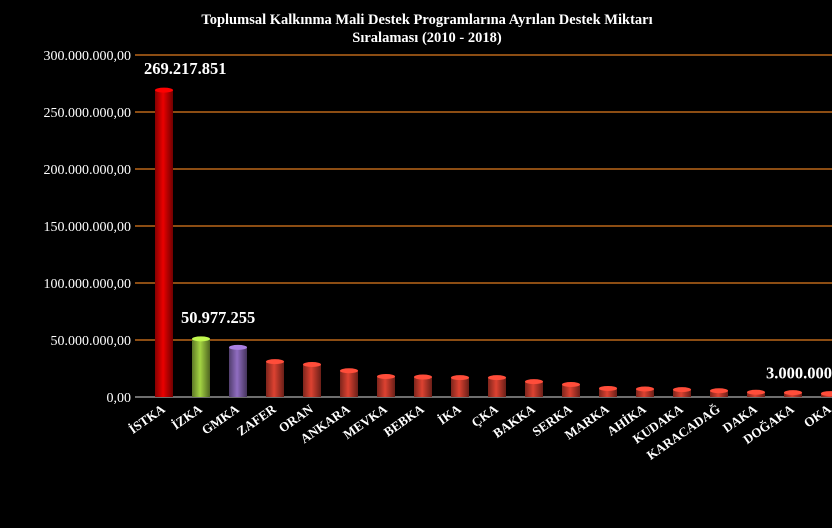  I want to click on bar-ankara, so click(349, 382).